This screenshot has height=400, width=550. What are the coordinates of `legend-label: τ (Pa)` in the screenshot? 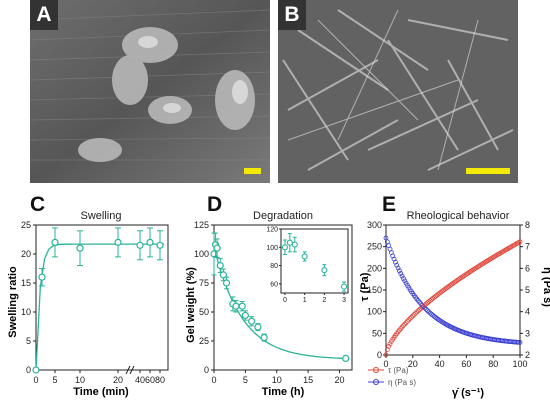 It's located at (398, 370).